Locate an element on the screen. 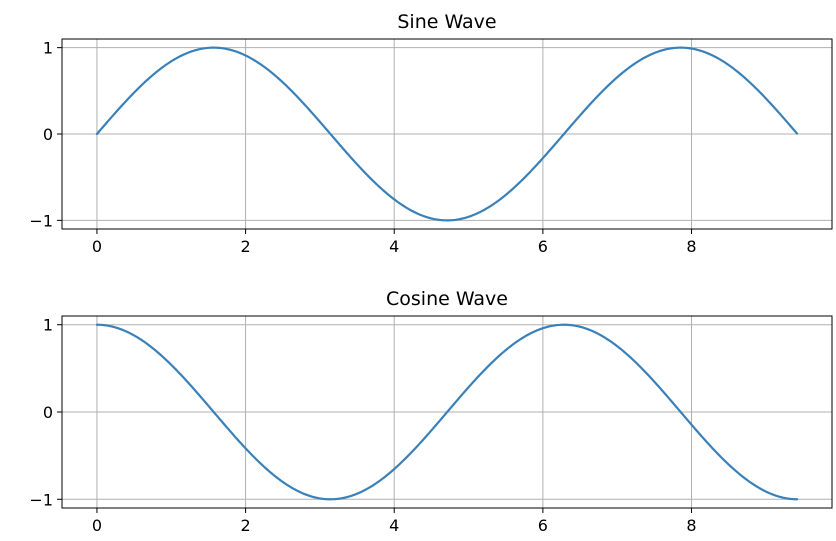 The height and width of the screenshot is (541, 836). chart-title: Sine Wave is located at coordinates (446, 22).